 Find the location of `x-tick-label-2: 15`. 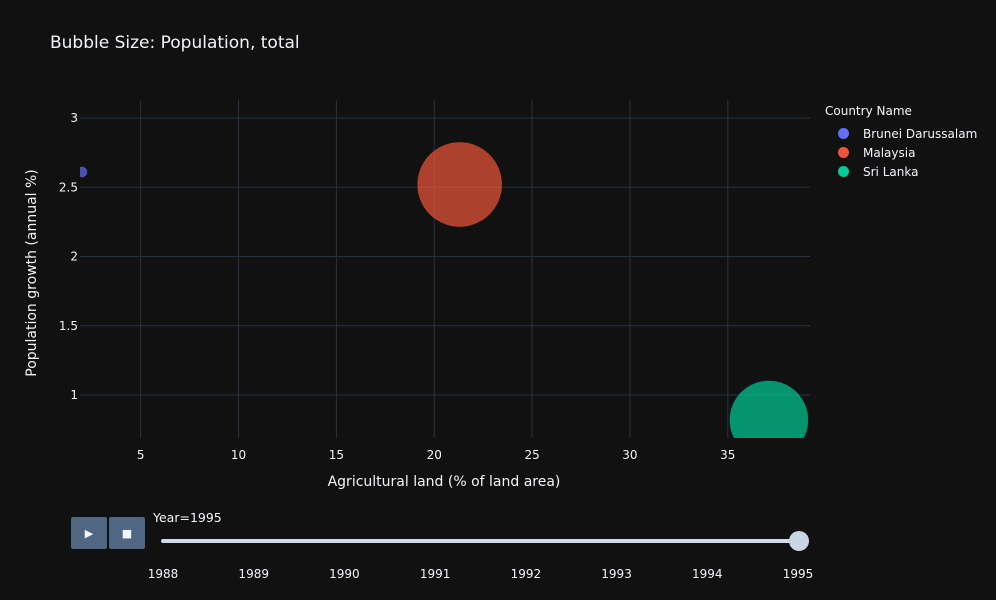

x-tick-label-2: 15 is located at coordinates (336, 455).